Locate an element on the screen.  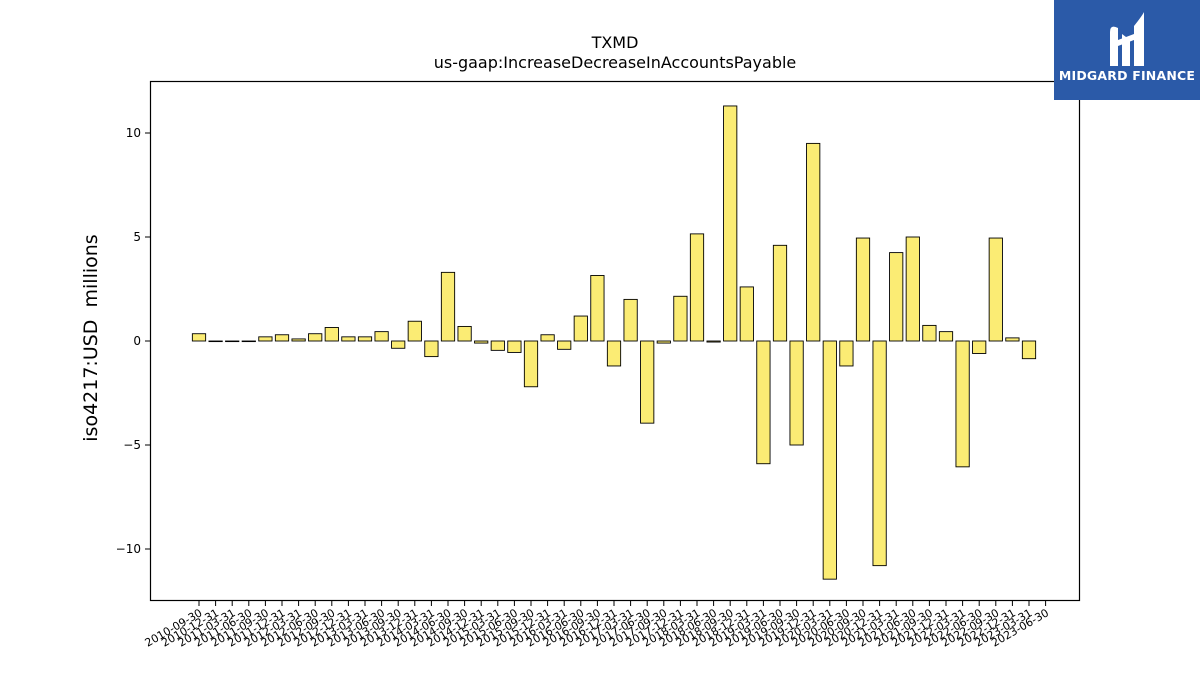
brand-name: MIDGARD FINANCE is located at coordinates (1127, 75).